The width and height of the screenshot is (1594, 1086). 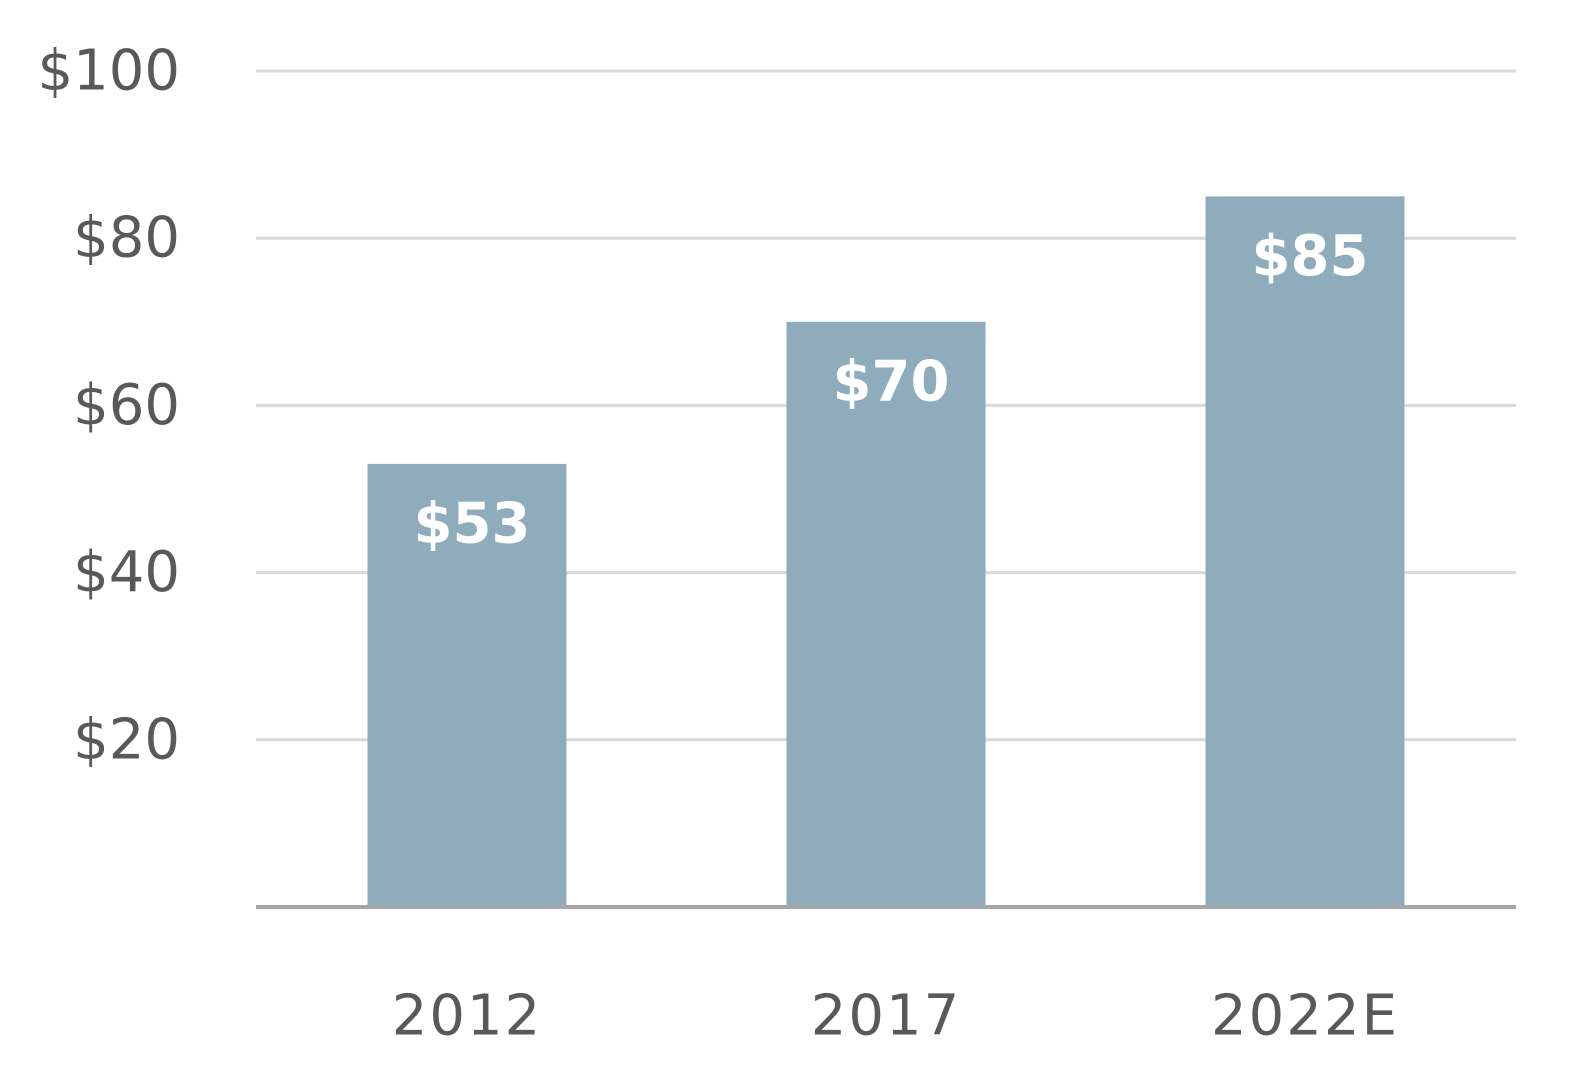 What do you see at coordinates (126, 739) in the screenshot?
I see `y-tick-label-20: $20` at bounding box center [126, 739].